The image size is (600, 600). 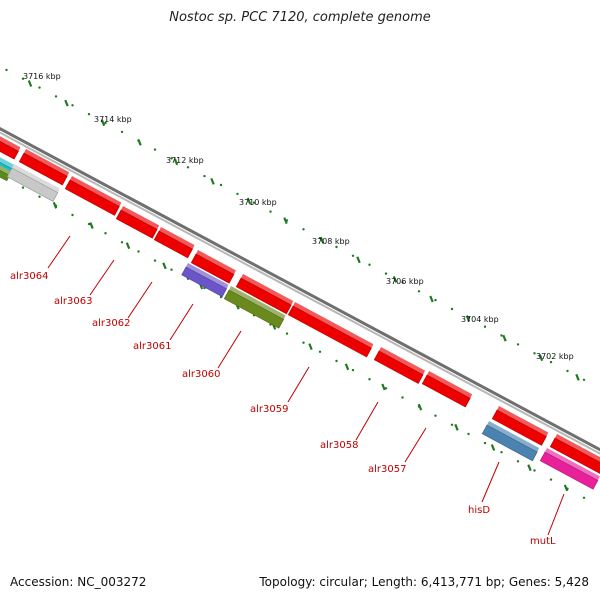 I want to click on gene-label: hisD, so click(x=479, y=510).